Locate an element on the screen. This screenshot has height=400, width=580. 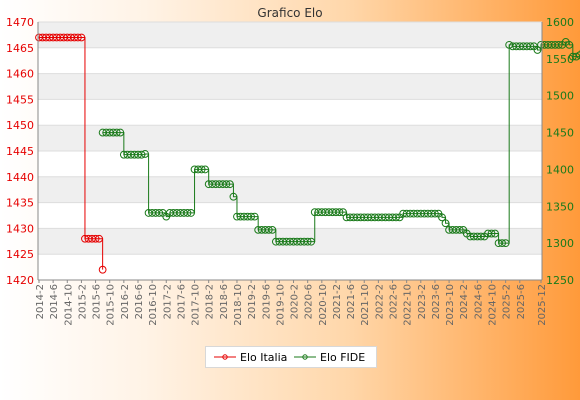
x-tick-label: 2016-6 is located at coordinates (139, 301).